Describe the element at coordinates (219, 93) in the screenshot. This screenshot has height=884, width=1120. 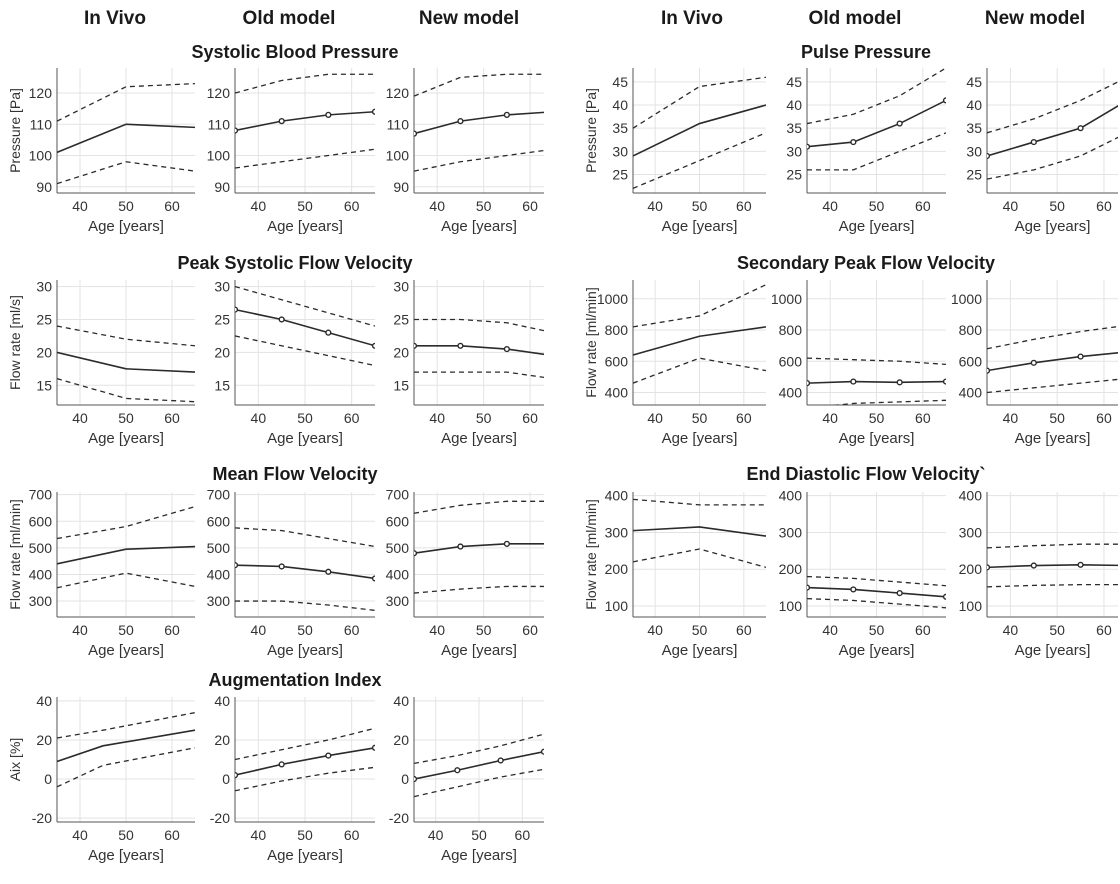
I see `y-tick-label: 120` at that location.